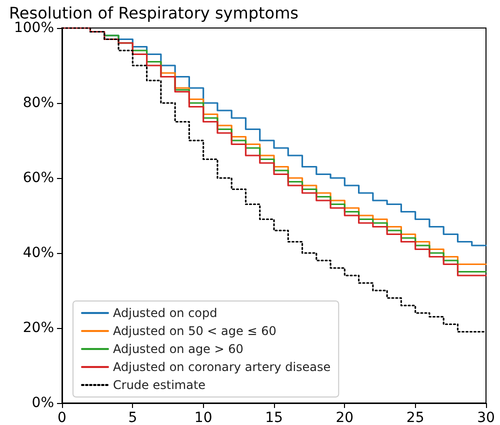 The width and height of the screenshot is (500, 425). What do you see at coordinates (34, 28) in the screenshot?
I see `y-tick-label: 100%` at bounding box center [34, 28].